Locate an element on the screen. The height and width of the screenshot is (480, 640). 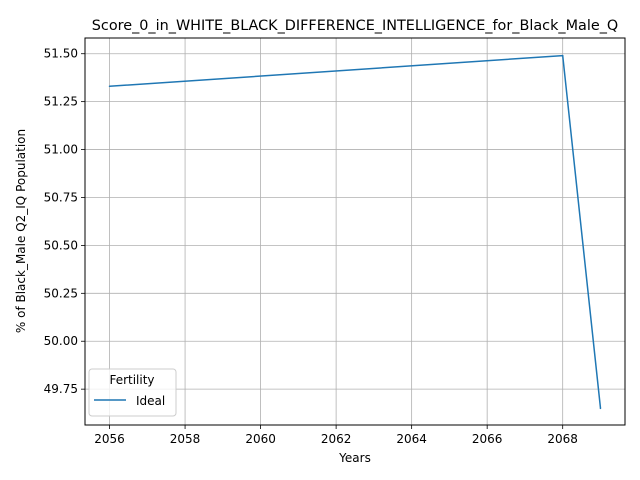
y-tick-label: 50.75 is located at coordinates (61, 197).